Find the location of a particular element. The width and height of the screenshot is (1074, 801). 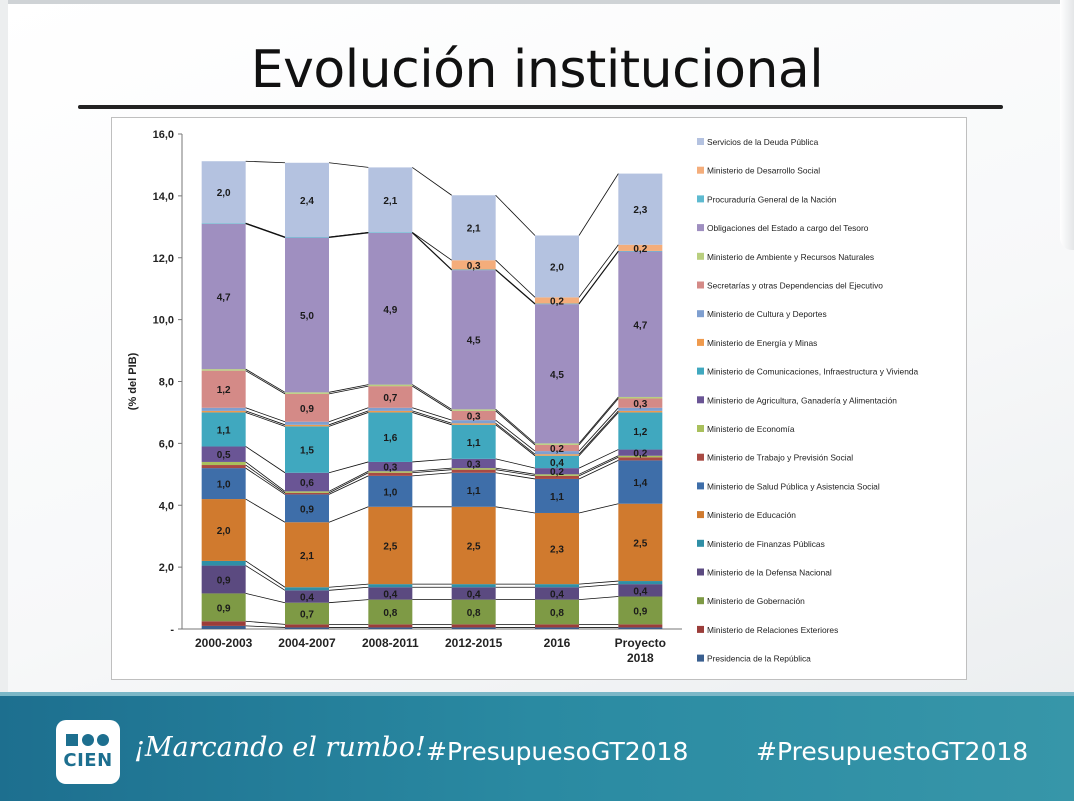

data-label: 4,5 is located at coordinates (474, 341).